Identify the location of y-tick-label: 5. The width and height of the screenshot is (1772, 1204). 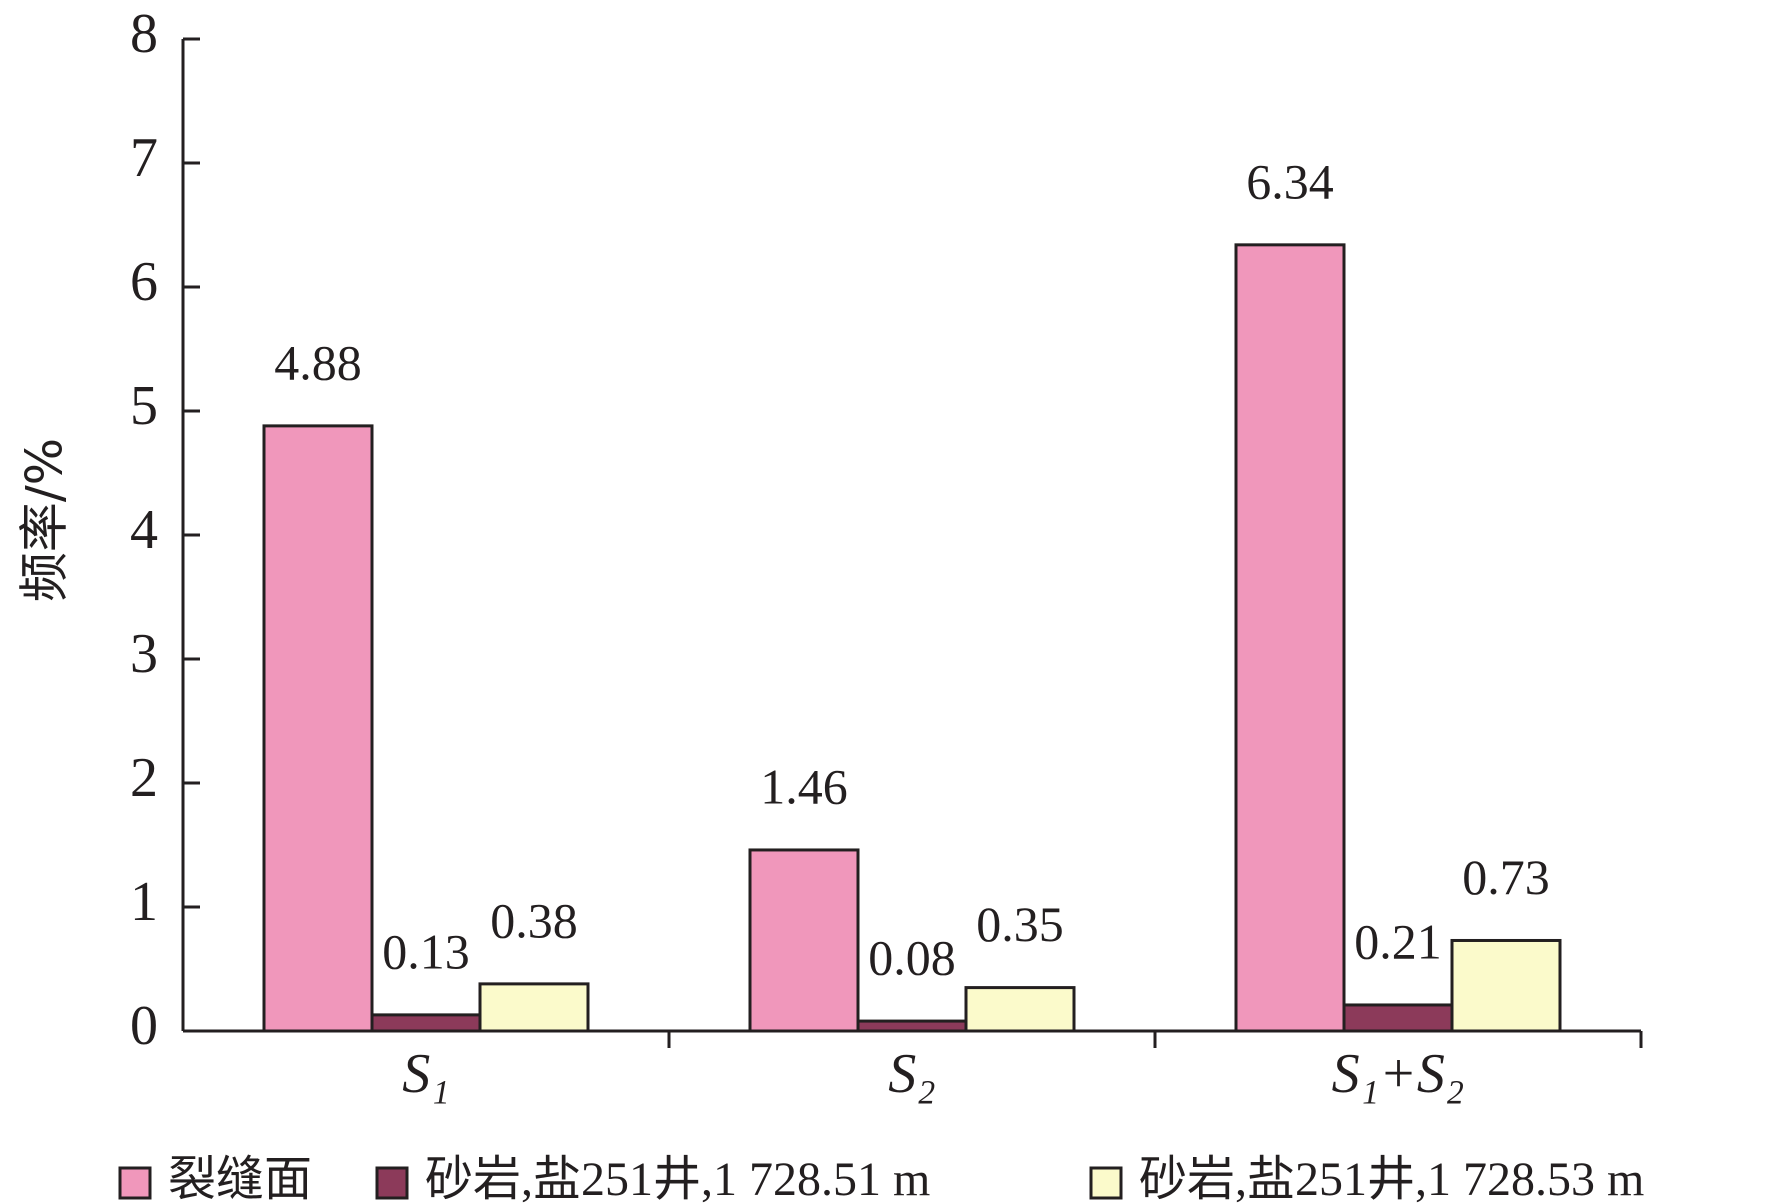
(144, 406).